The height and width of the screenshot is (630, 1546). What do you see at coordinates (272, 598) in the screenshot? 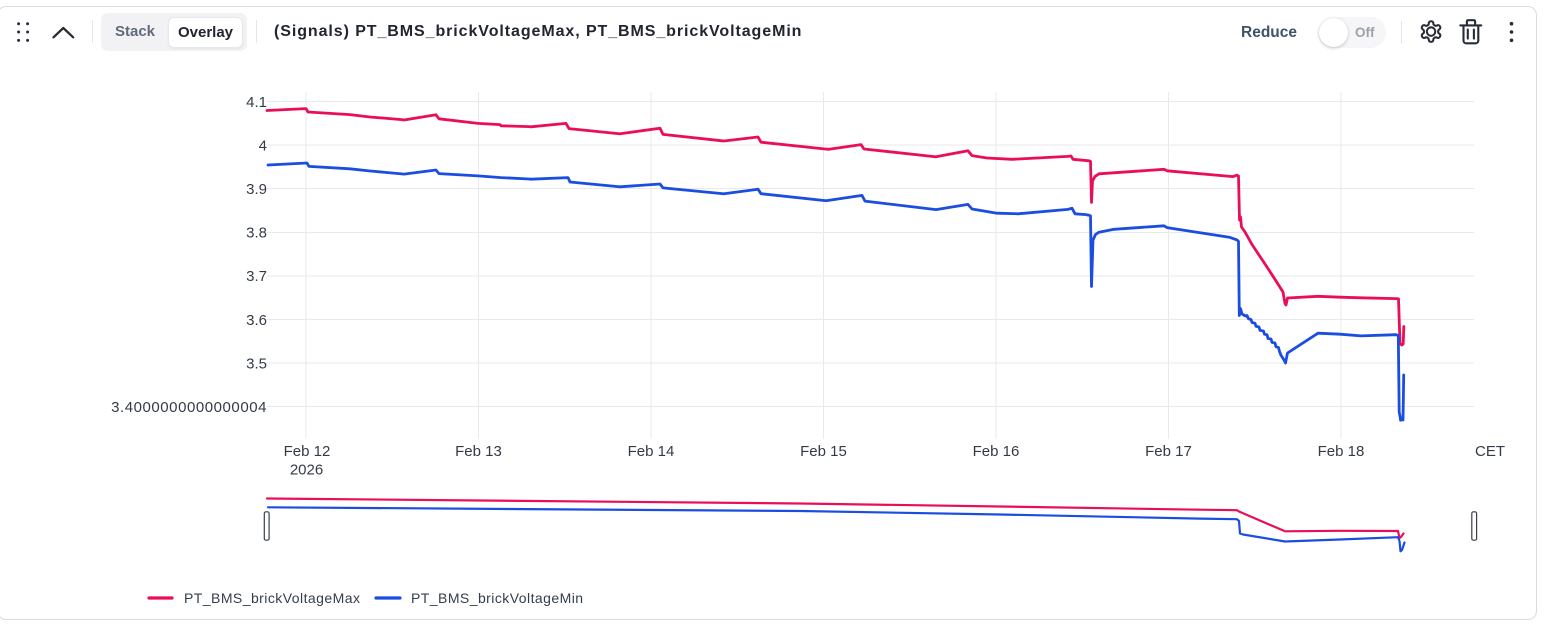
I see `svg-text: PT_BMS_brickVoltageMax` at bounding box center [272, 598].